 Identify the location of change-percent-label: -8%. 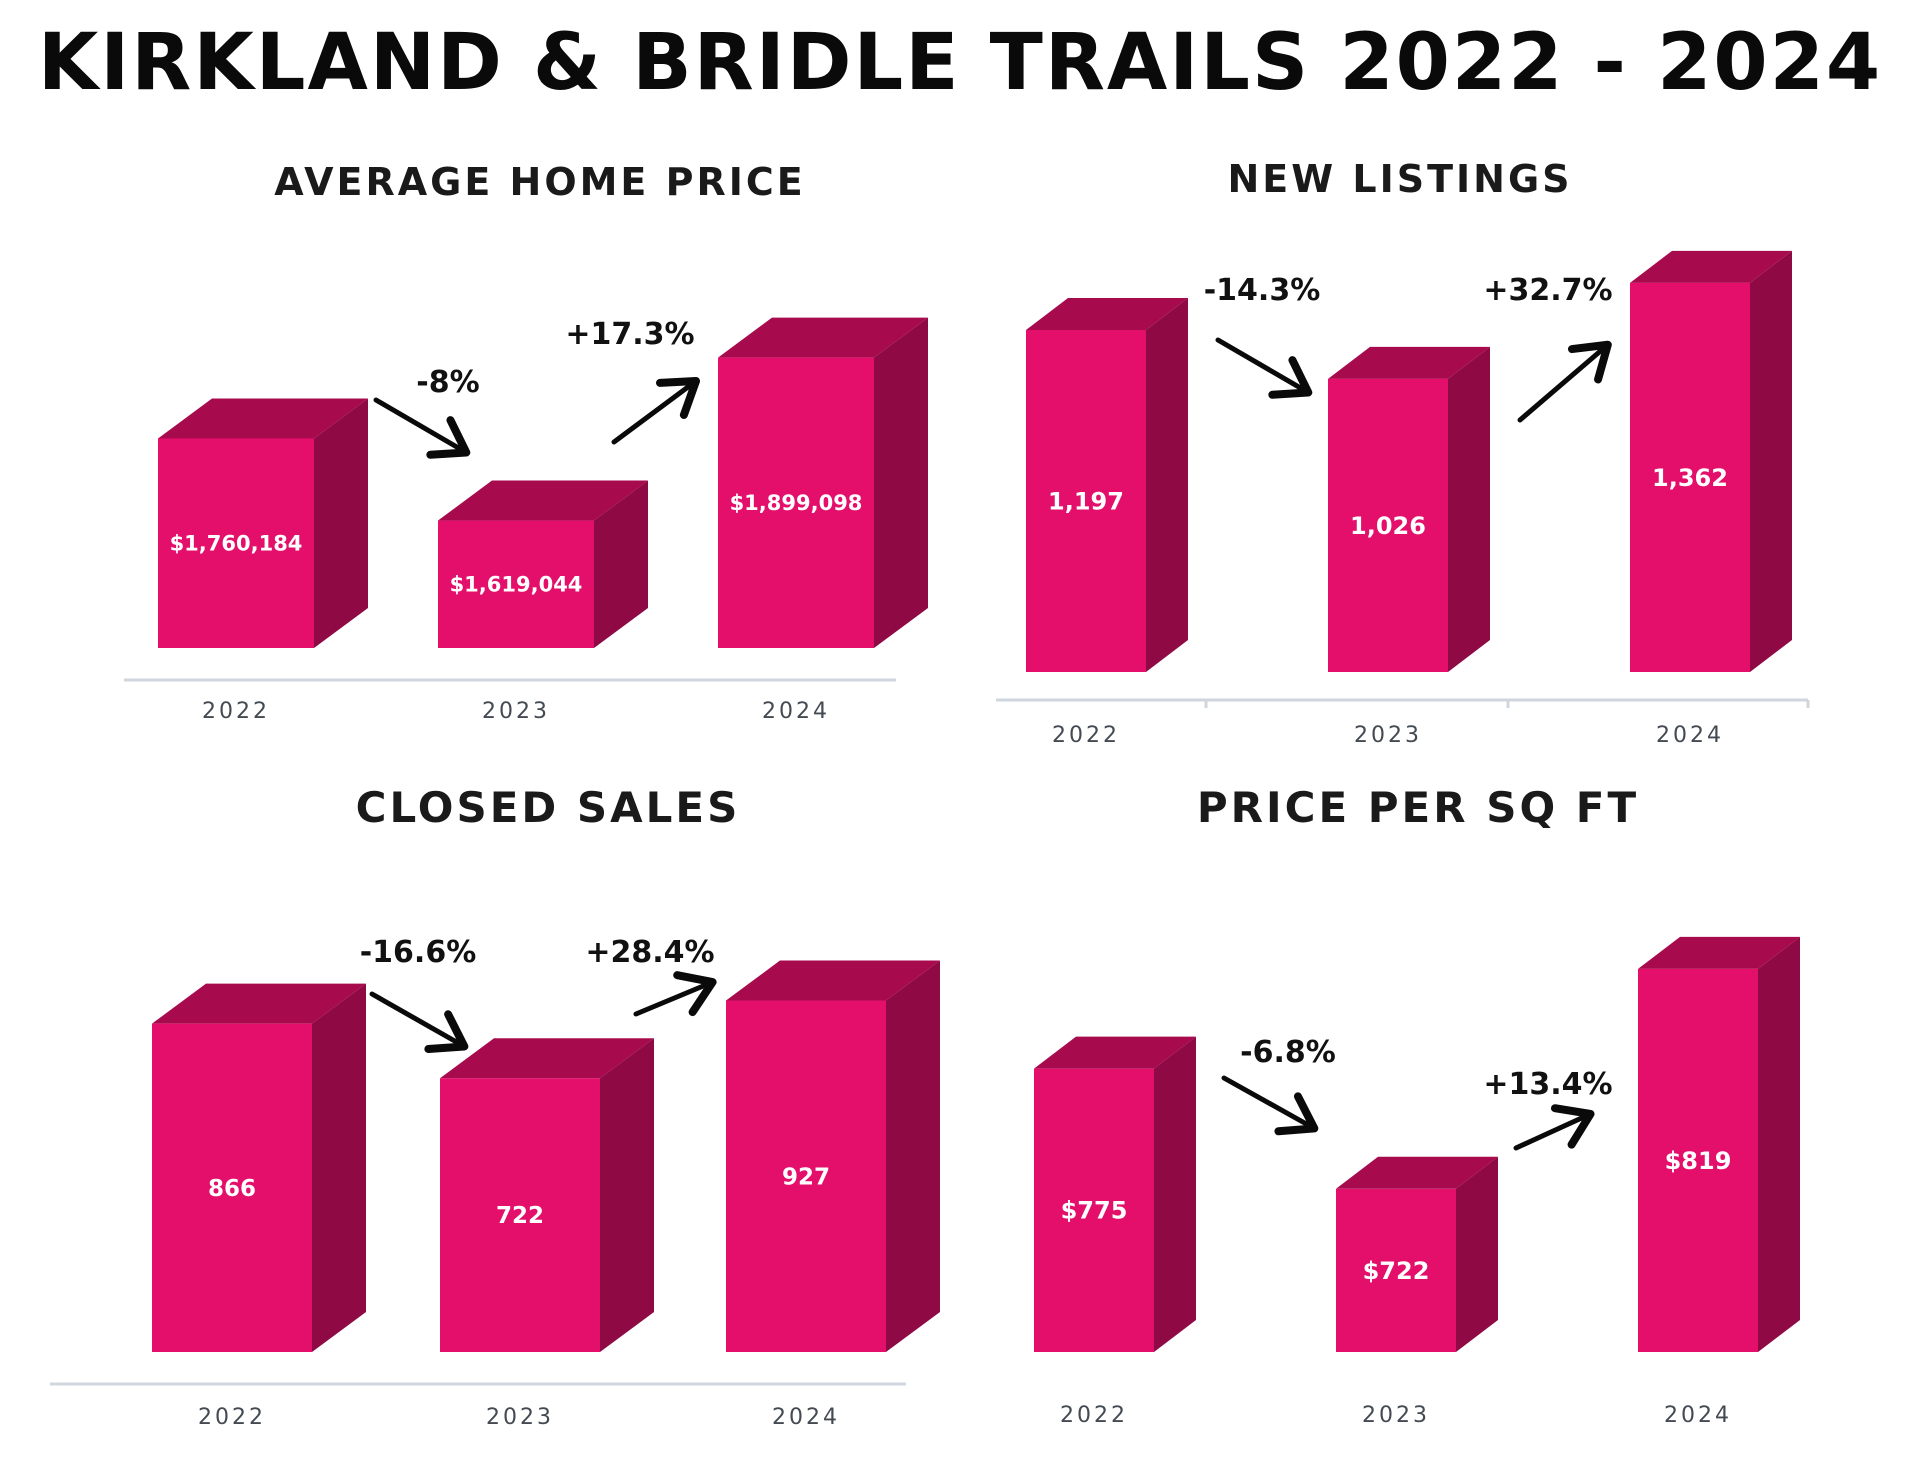
(447, 382).